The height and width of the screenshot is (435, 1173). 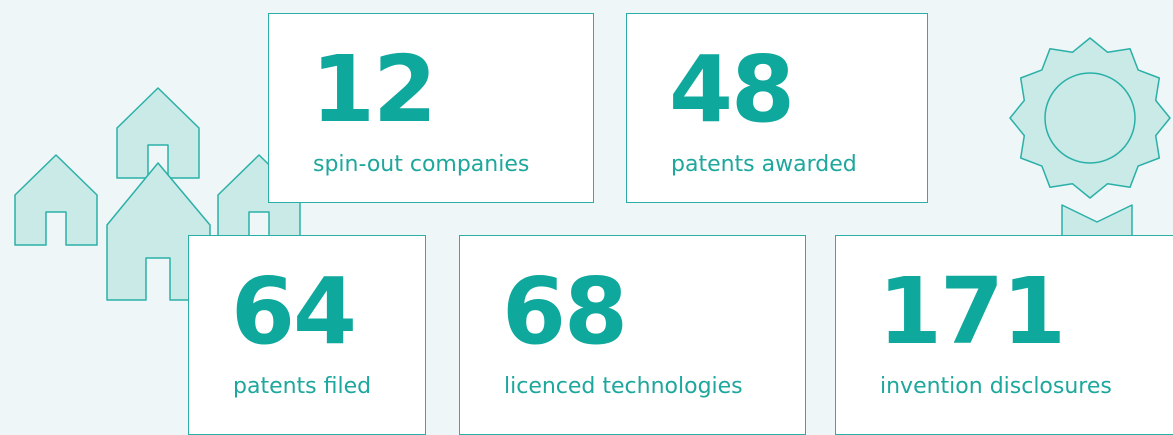 I want to click on stat-label: patents awarded, so click(x=764, y=164).